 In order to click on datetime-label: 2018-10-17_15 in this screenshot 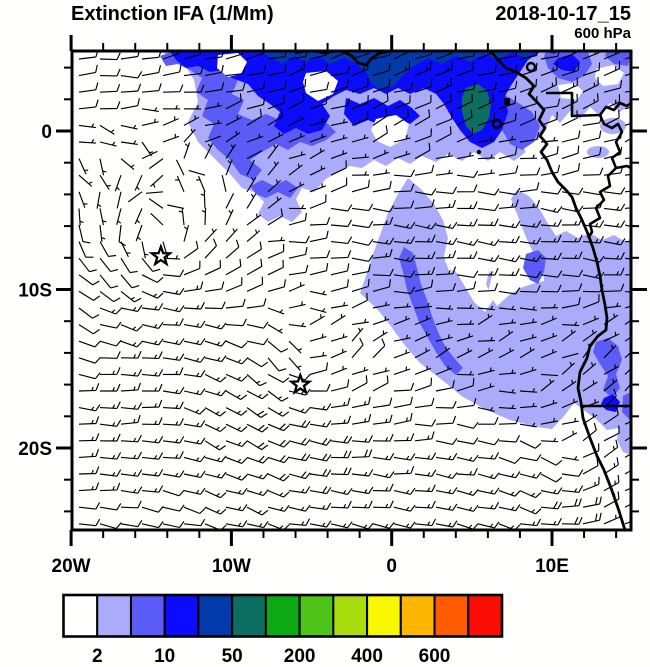, I will do `click(563, 14)`.